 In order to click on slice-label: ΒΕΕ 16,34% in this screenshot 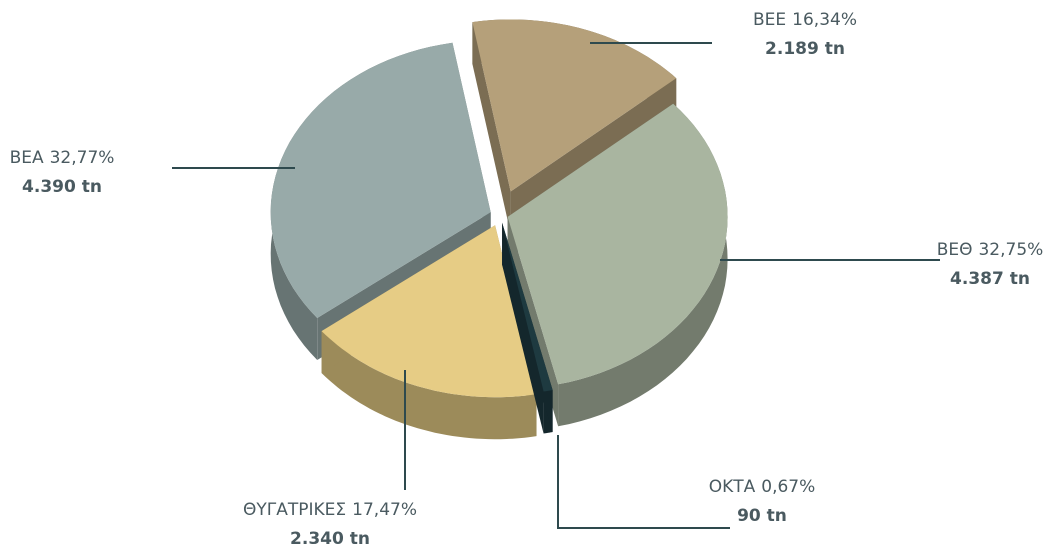, I will do `click(805, 20)`.